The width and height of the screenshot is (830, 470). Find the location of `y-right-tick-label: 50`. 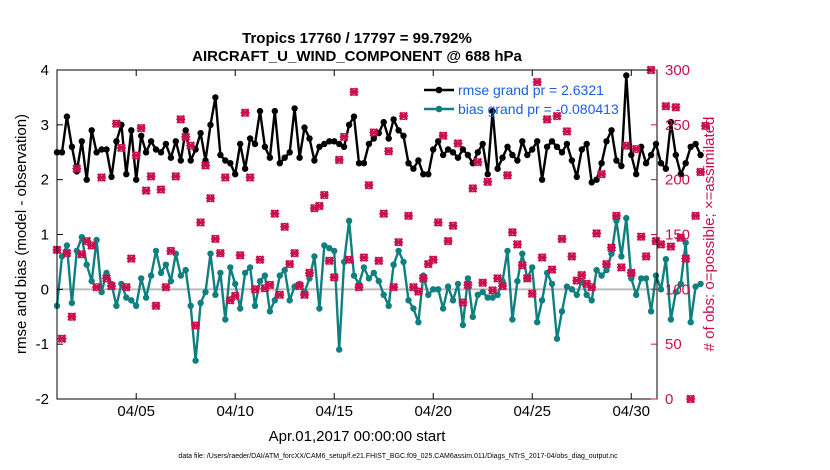

y-right-tick-label: 50 is located at coordinates (673, 344).